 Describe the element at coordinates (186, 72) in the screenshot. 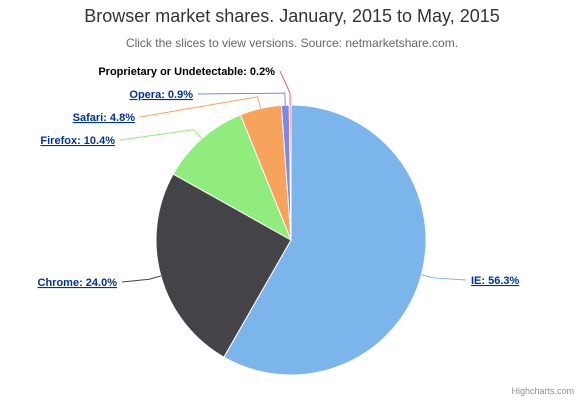

I see `slice-label-proprietary-or-undetectable: Proprietary or Undetectable: 0.2%` at that location.